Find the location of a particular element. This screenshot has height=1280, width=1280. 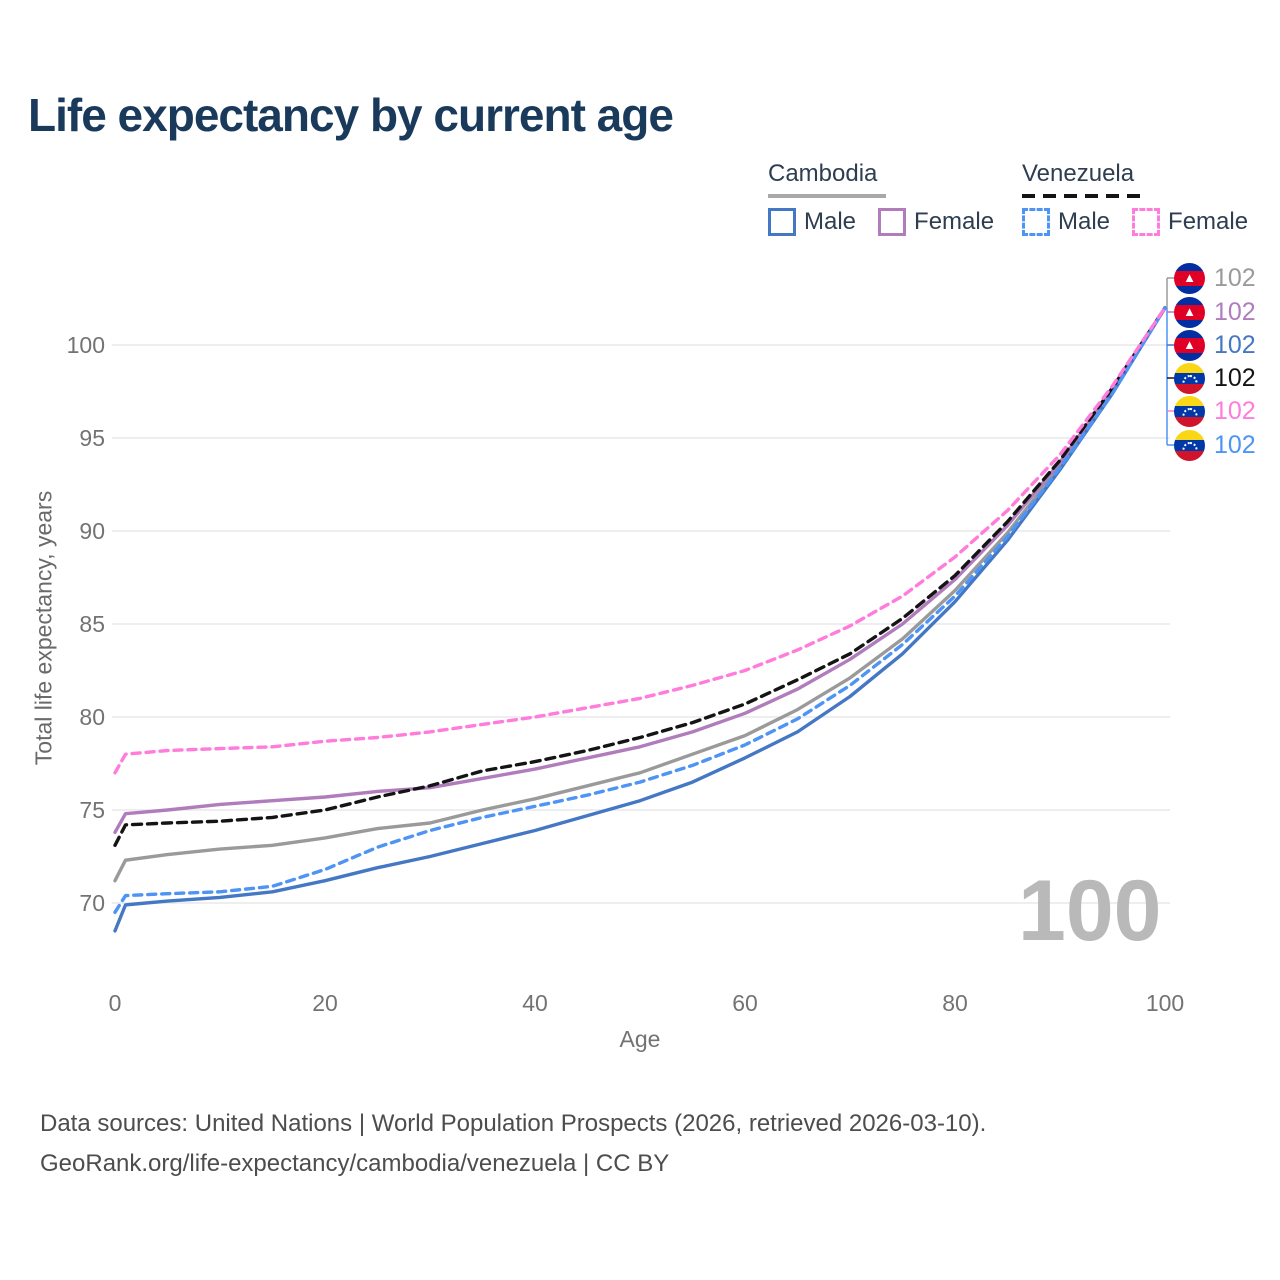

x-tick-label: 40 is located at coordinates (535, 1003).